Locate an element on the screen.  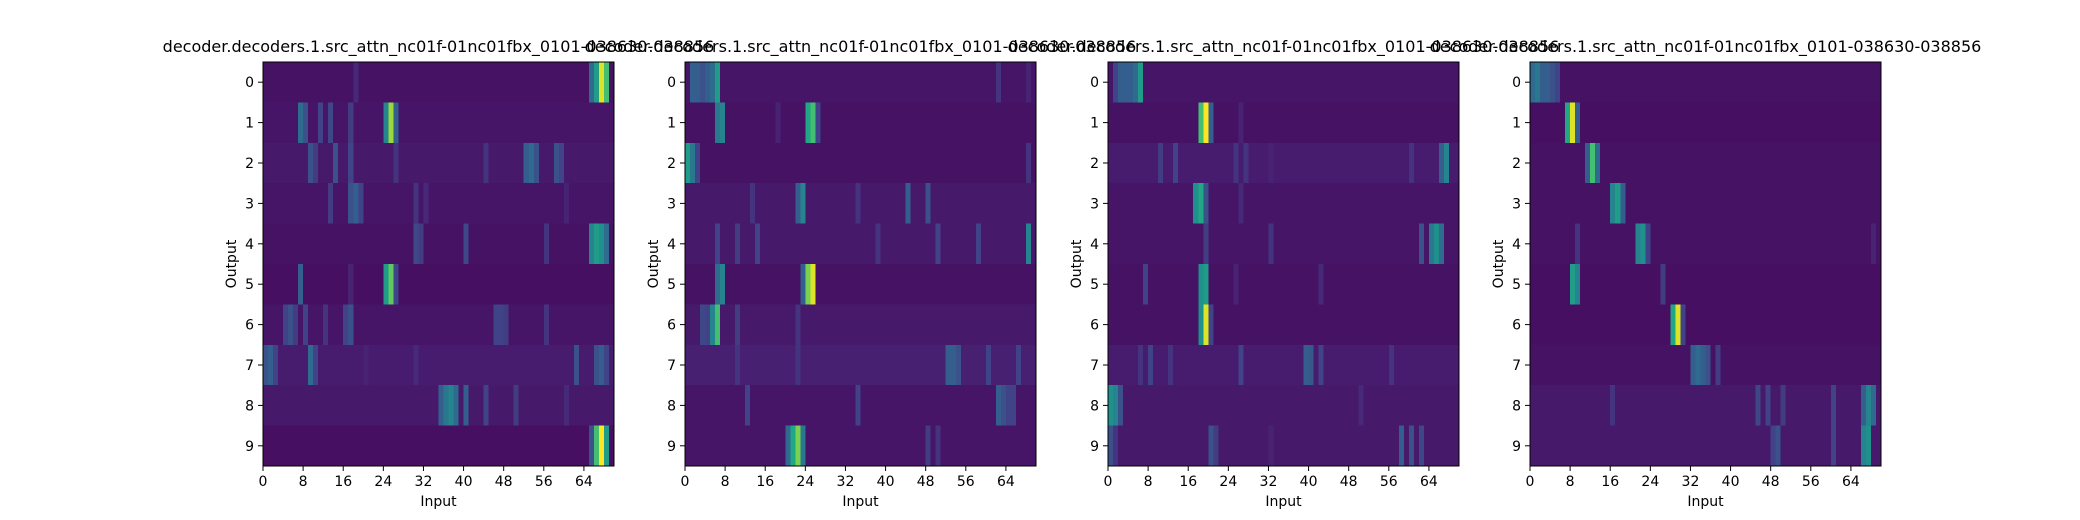
y-tick-label: 7 is located at coordinates (671, 366).